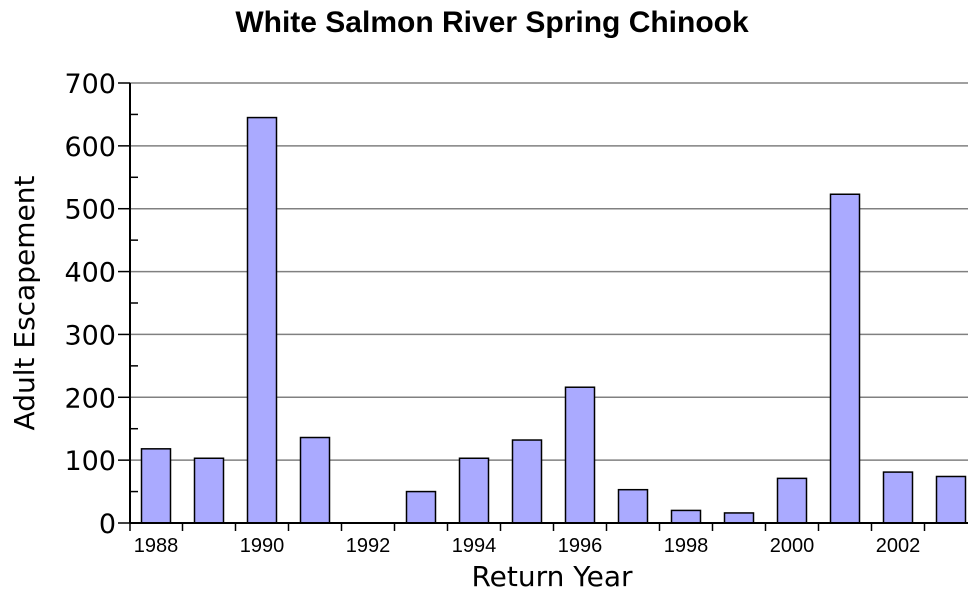 Image resolution: width=971 pixels, height=590 pixels. I want to click on x-tick-label-1990: 1990, so click(262, 546).